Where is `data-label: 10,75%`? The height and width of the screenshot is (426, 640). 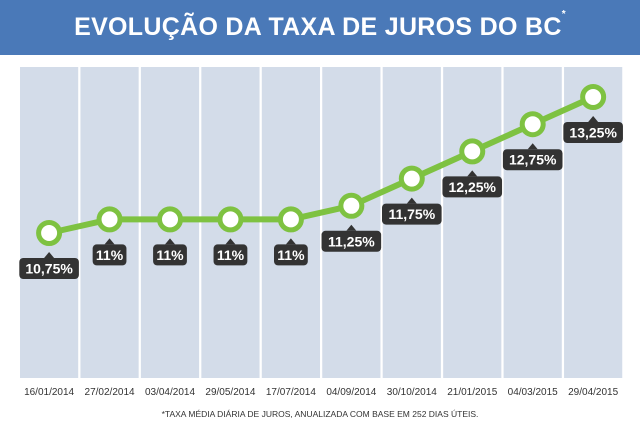 data-label: 10,75% is located at coordinates (49, 265).